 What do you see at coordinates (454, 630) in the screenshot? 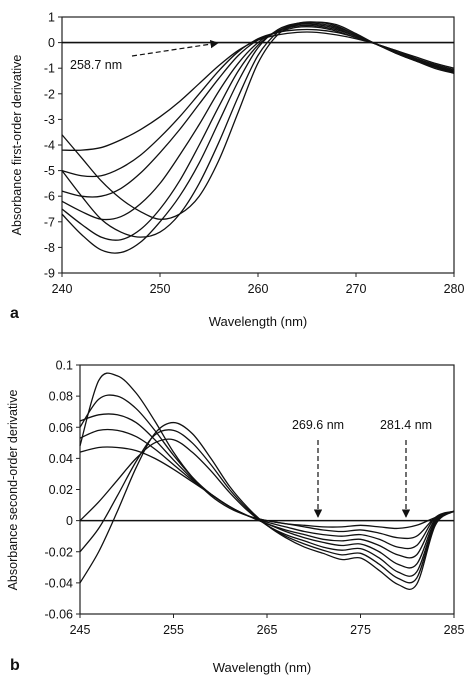
I see `x-tick-label-b: 285` at bounding box center [454, 630].